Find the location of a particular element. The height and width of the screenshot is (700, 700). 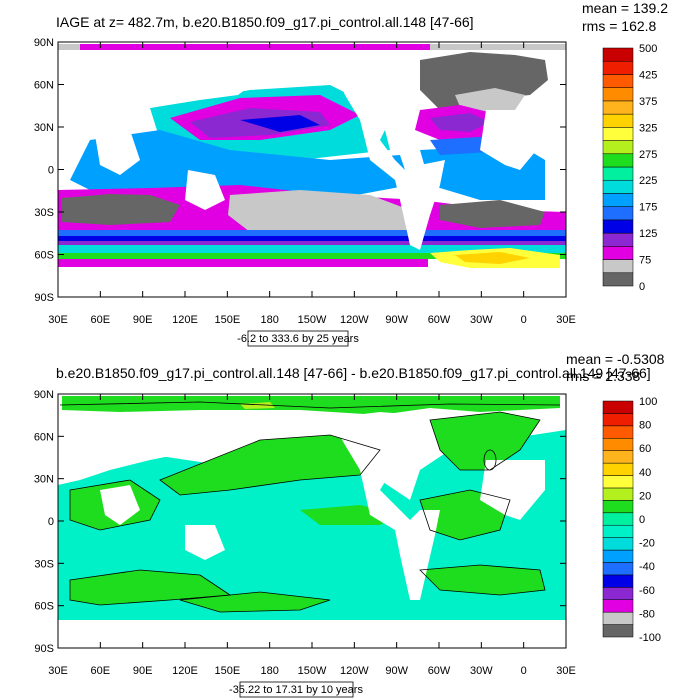

colorbar-label: 100 is located at coordinates (648, 402).